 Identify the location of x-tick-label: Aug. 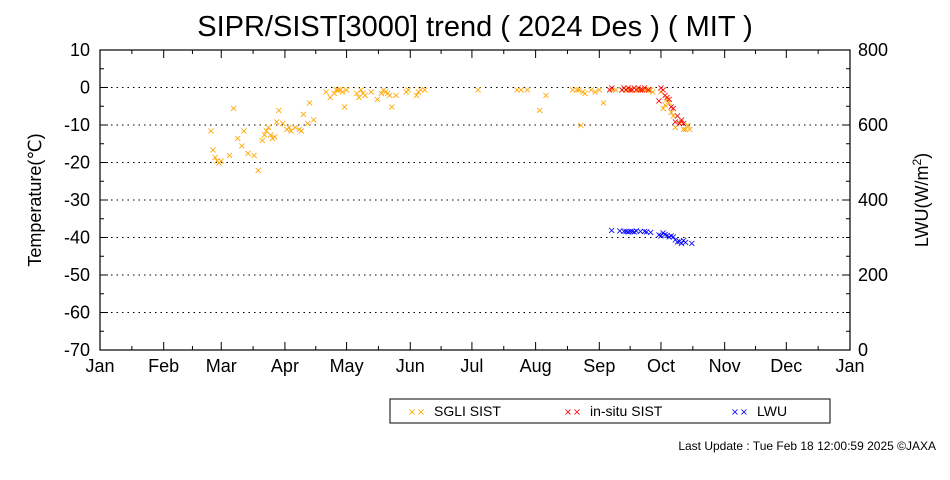
(536, 366).